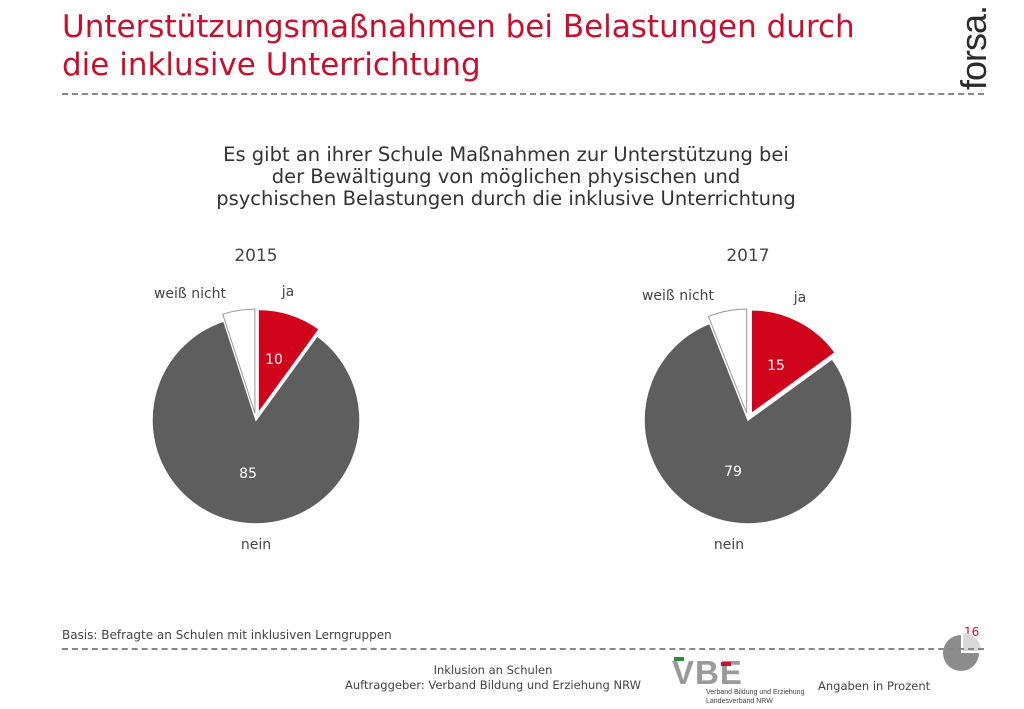 Image resolution: width=1024 pixels, height=709 pixels. I want to click on data-label-ja: 10, so click(274, 360).